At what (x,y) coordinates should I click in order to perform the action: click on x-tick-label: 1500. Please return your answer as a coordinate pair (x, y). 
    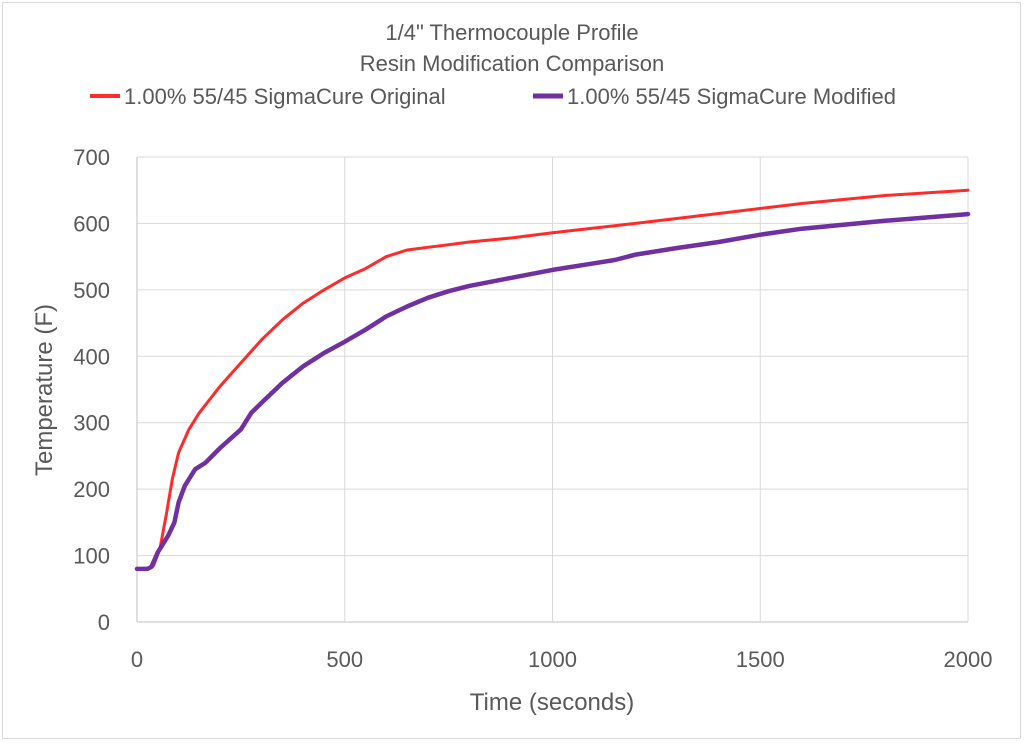
    Looking at the image, I should click on (760, 659).